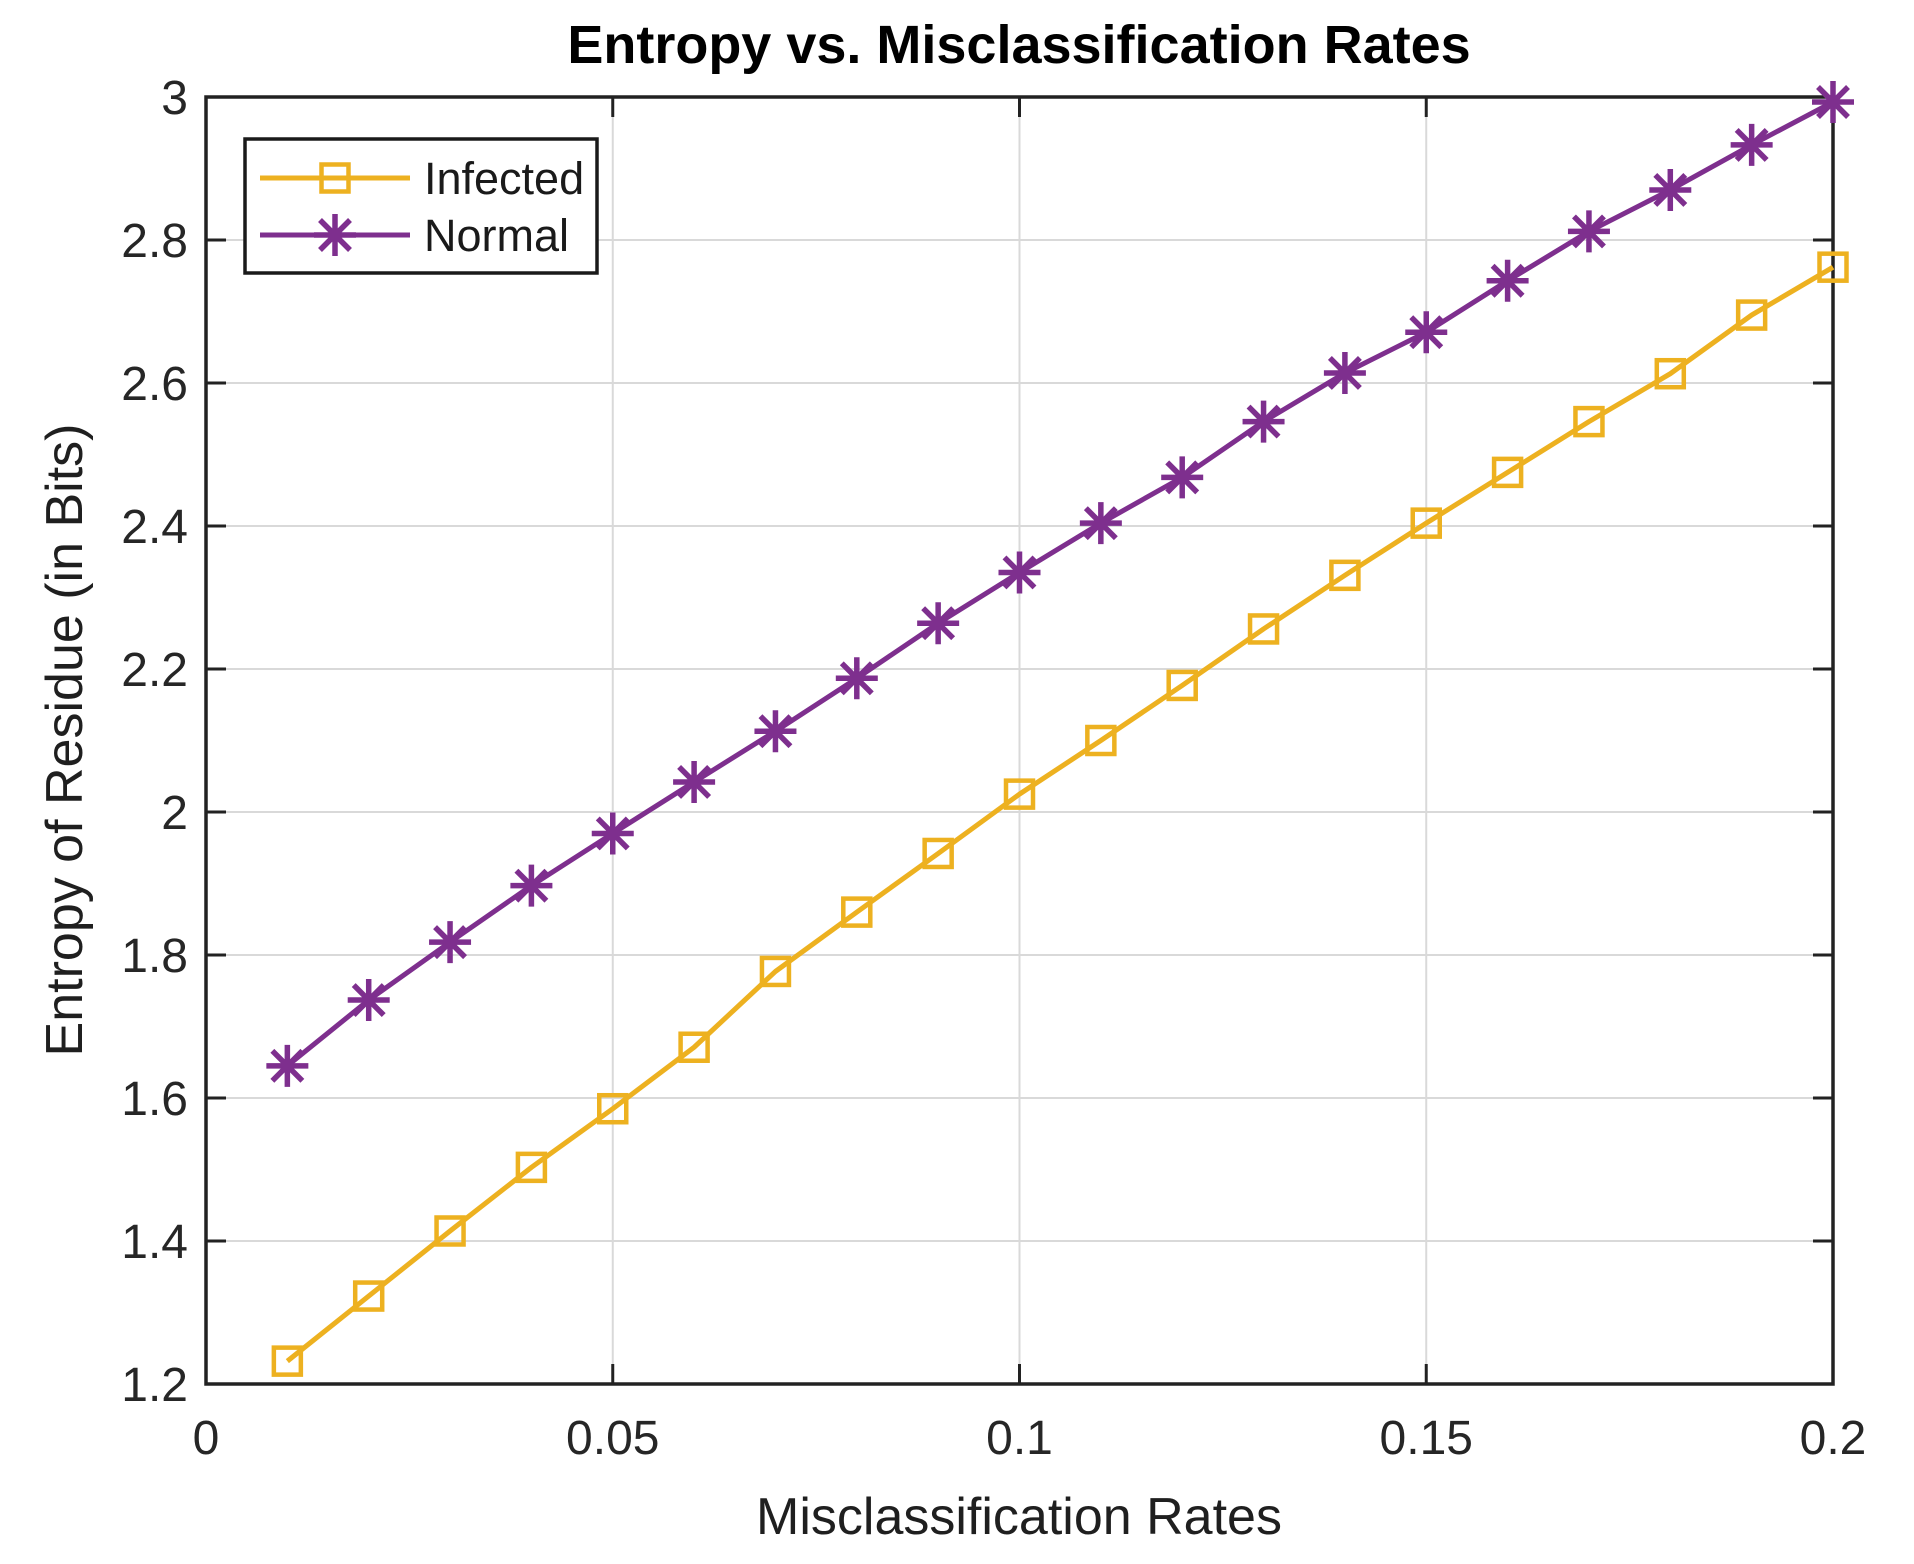 The width and height of the screenshot is (1914, 1564). Describe the element at coordinates (1833, 1438) in the screenshot. I see `x-tick-label: 0.2` at that location.